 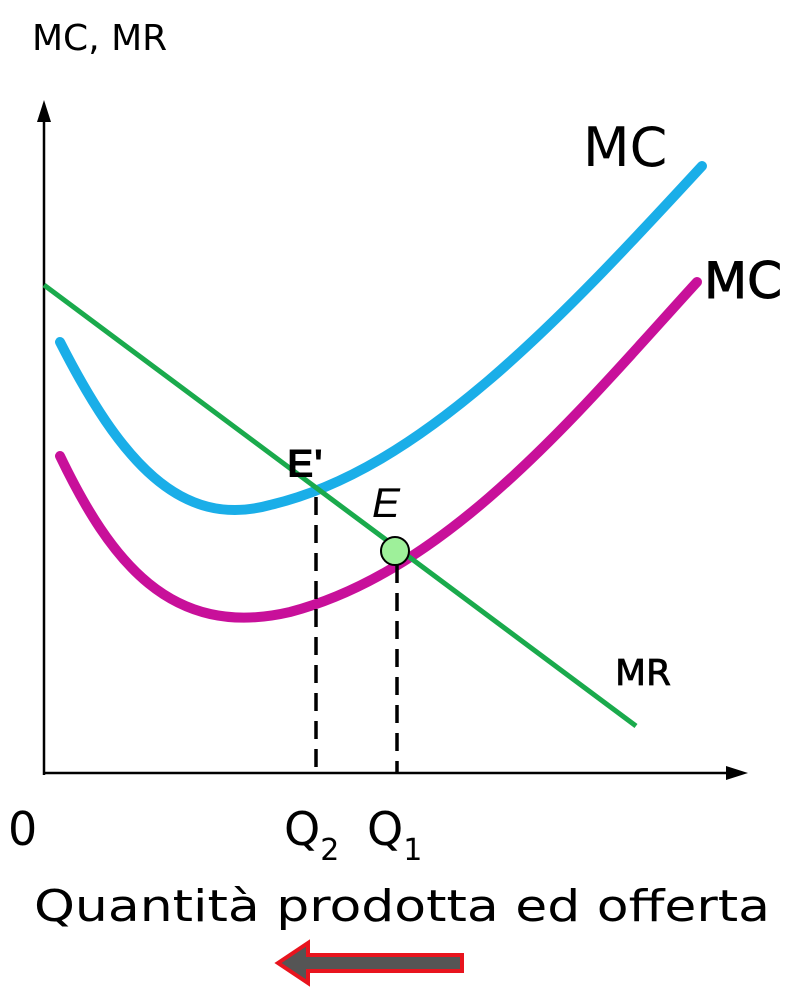 I want to click on origin-label: 0, so click(x=22, y=829).